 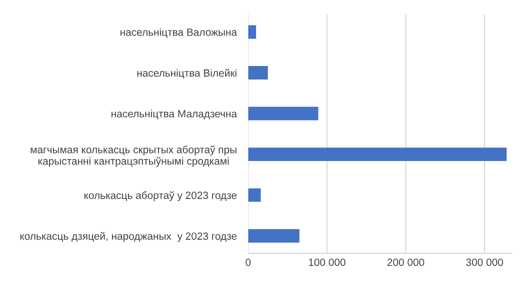 What do you see at coordinates (133, 156) in the screenshot?
I see `y-tick-label: магчымая колькасць скрытых абортаў пры карыстанні кантрацэптыўнымі сродкамі` at bounding box center [133, 156].